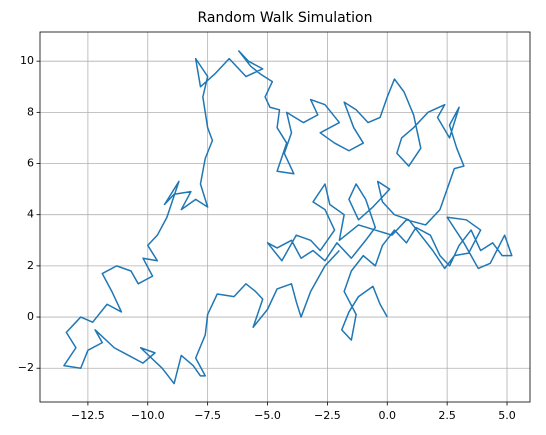 The image size is (546, 435). What do you see at coordinates (207, 415) in the screenshot?
I see `x-tick-label: −7.5` at bounding box center [207, 415].